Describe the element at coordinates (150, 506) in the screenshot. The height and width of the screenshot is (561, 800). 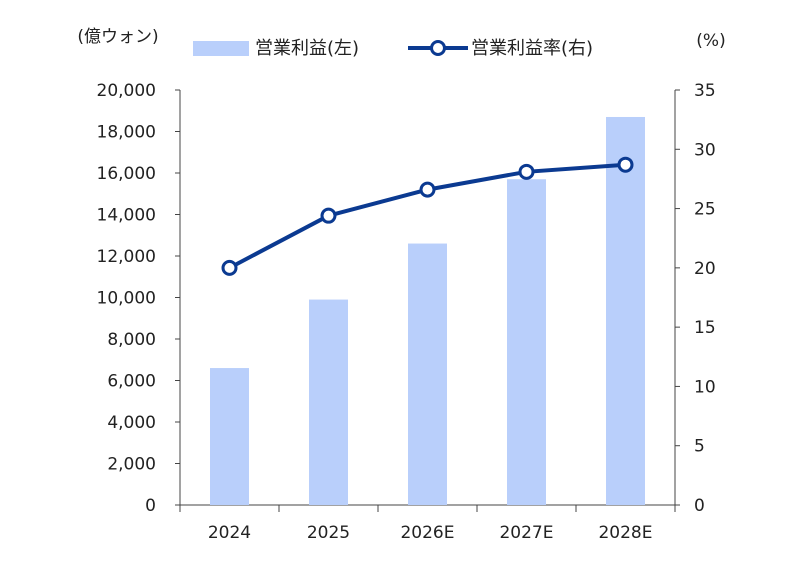
I see `left-tick-label: 0` at that location.